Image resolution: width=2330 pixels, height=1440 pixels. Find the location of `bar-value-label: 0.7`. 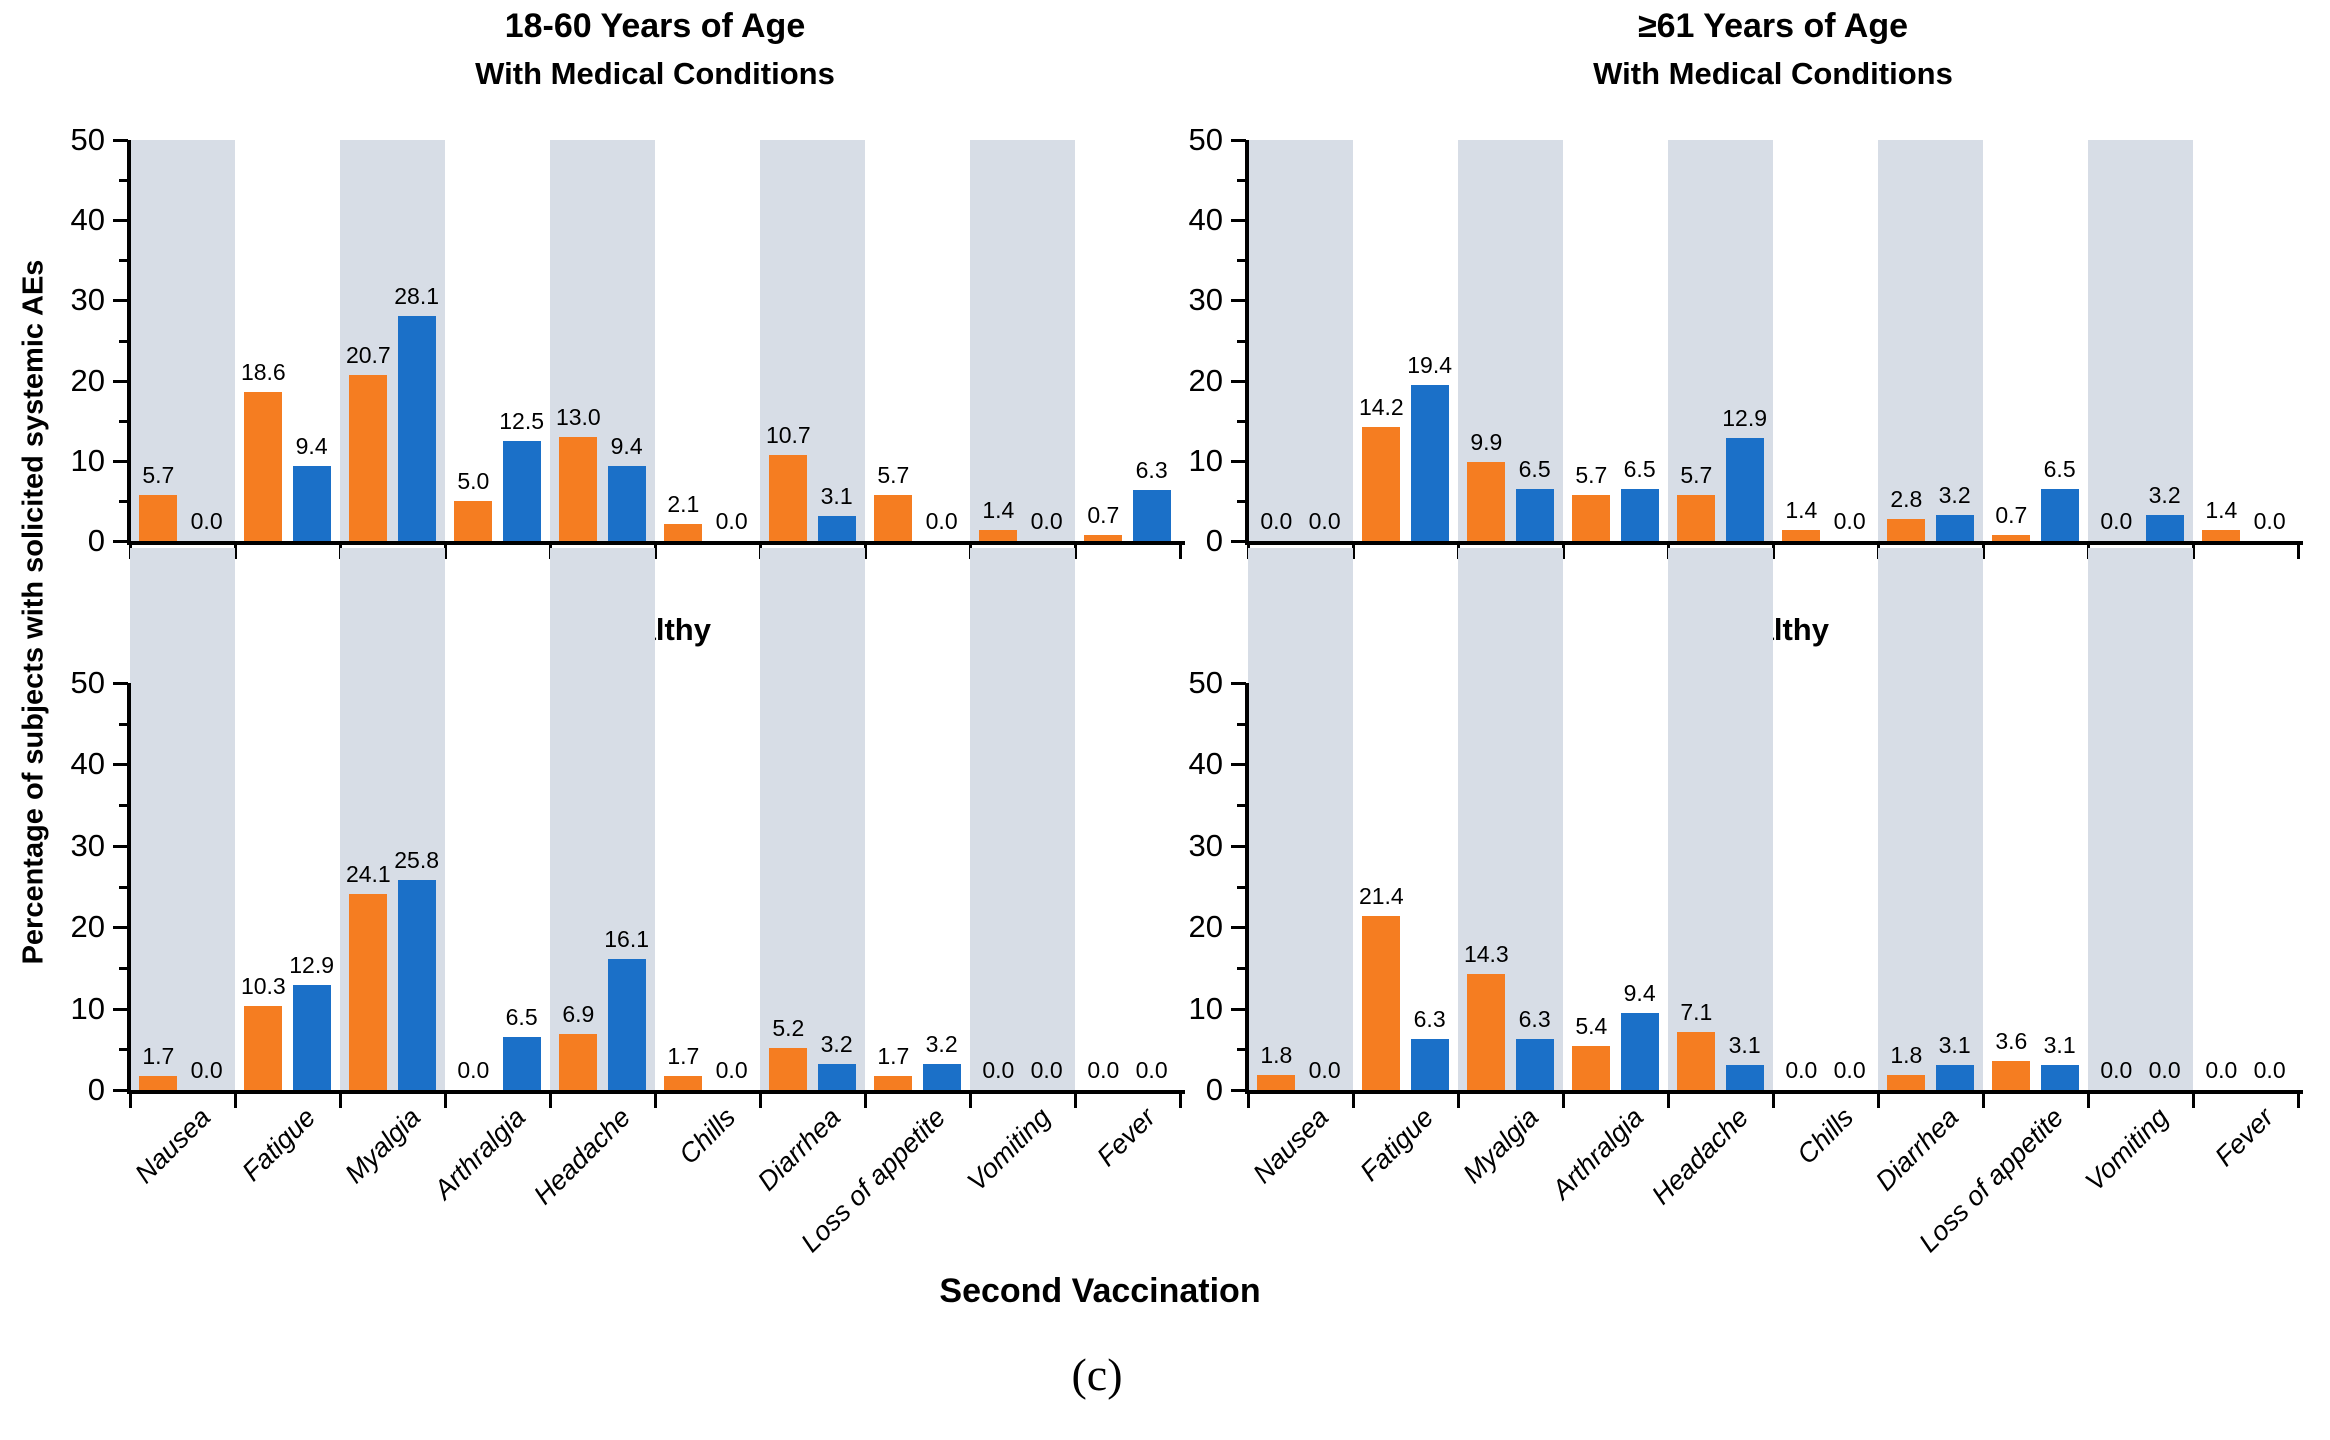

bar-value-label: 0.7 is located at coordinates (2011, 515).